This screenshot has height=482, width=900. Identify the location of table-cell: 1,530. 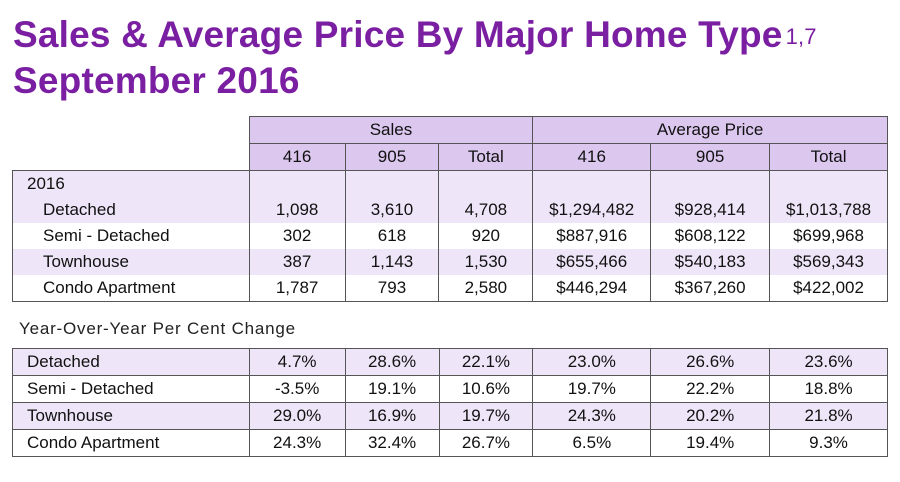
(486, 262).